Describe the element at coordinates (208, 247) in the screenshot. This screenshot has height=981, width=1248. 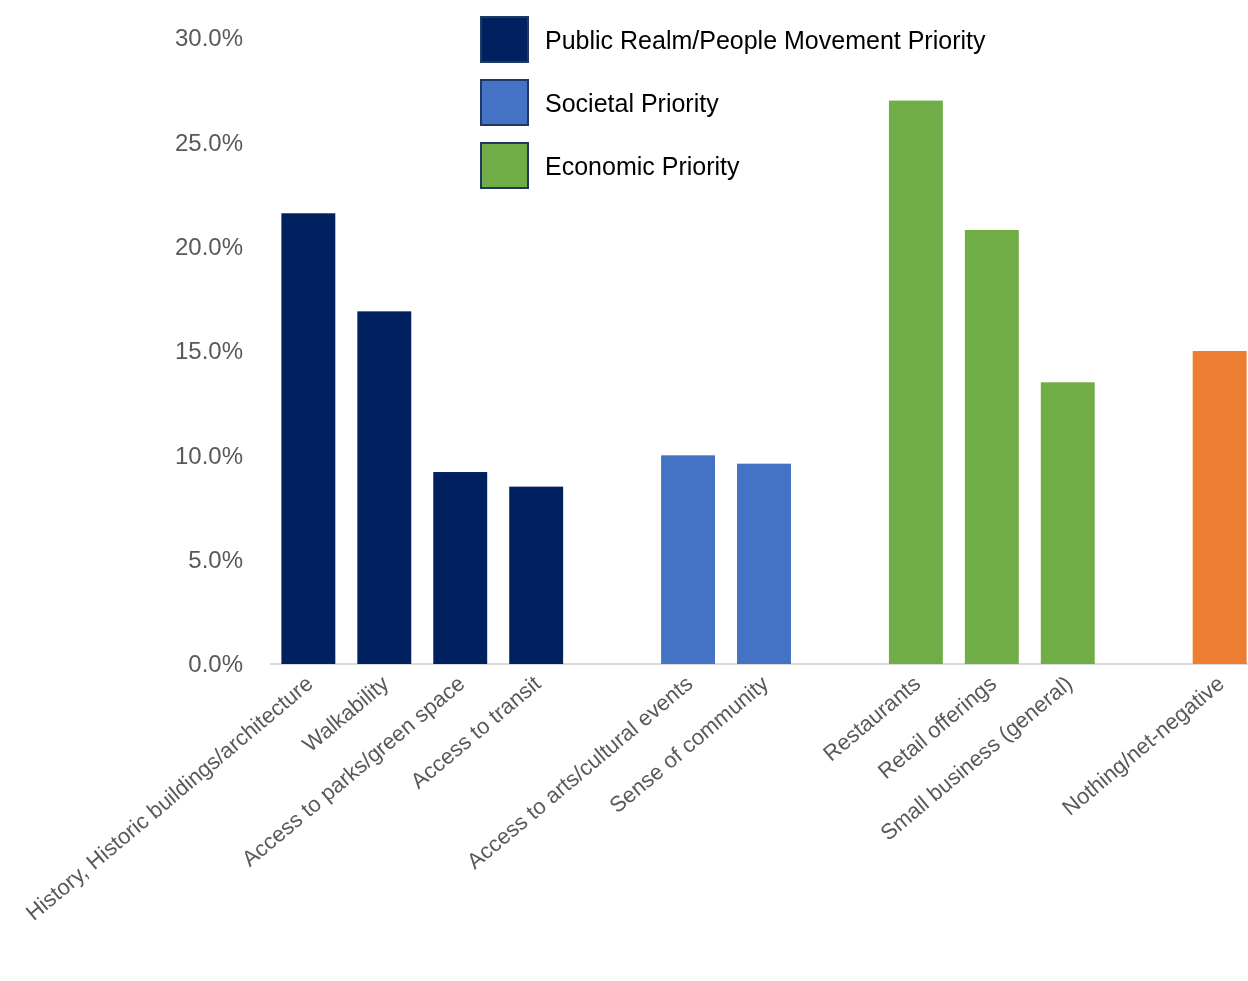
I see `y-tick-label: 20.0%` at that location.